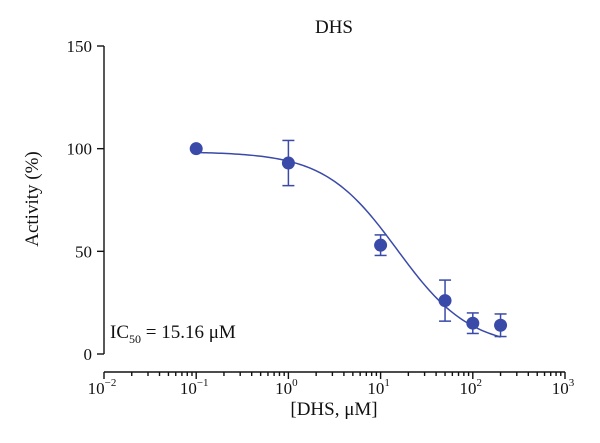  What do you see at coordinates (80, 46) in the screenshot?
I see `y-tick-label: 150` at bounding box center [80, 46].